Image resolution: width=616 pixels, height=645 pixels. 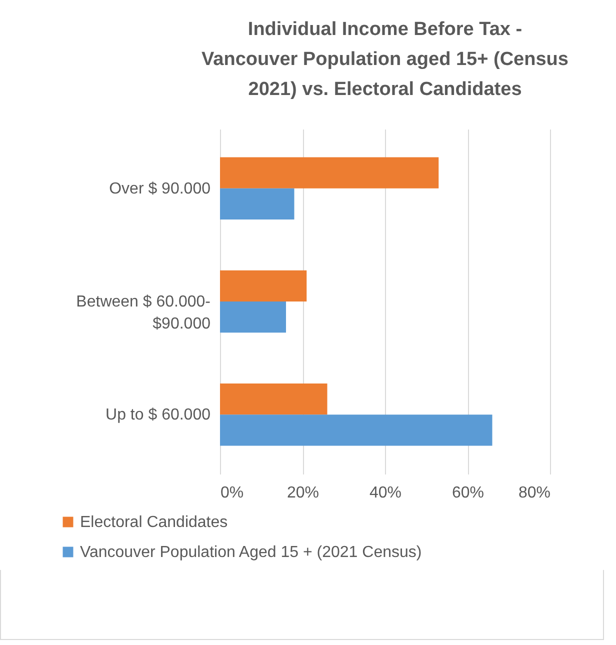 I want to click on y-tick-label: Up to $ 60.000, so click(x=158, y=415).